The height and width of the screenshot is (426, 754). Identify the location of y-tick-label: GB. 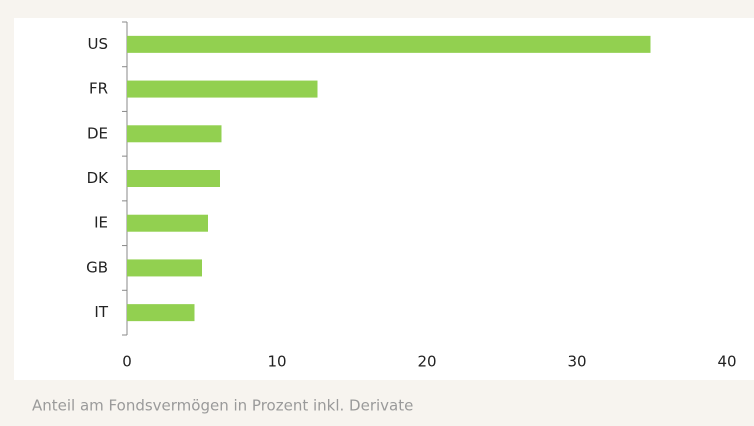
(97, 267).